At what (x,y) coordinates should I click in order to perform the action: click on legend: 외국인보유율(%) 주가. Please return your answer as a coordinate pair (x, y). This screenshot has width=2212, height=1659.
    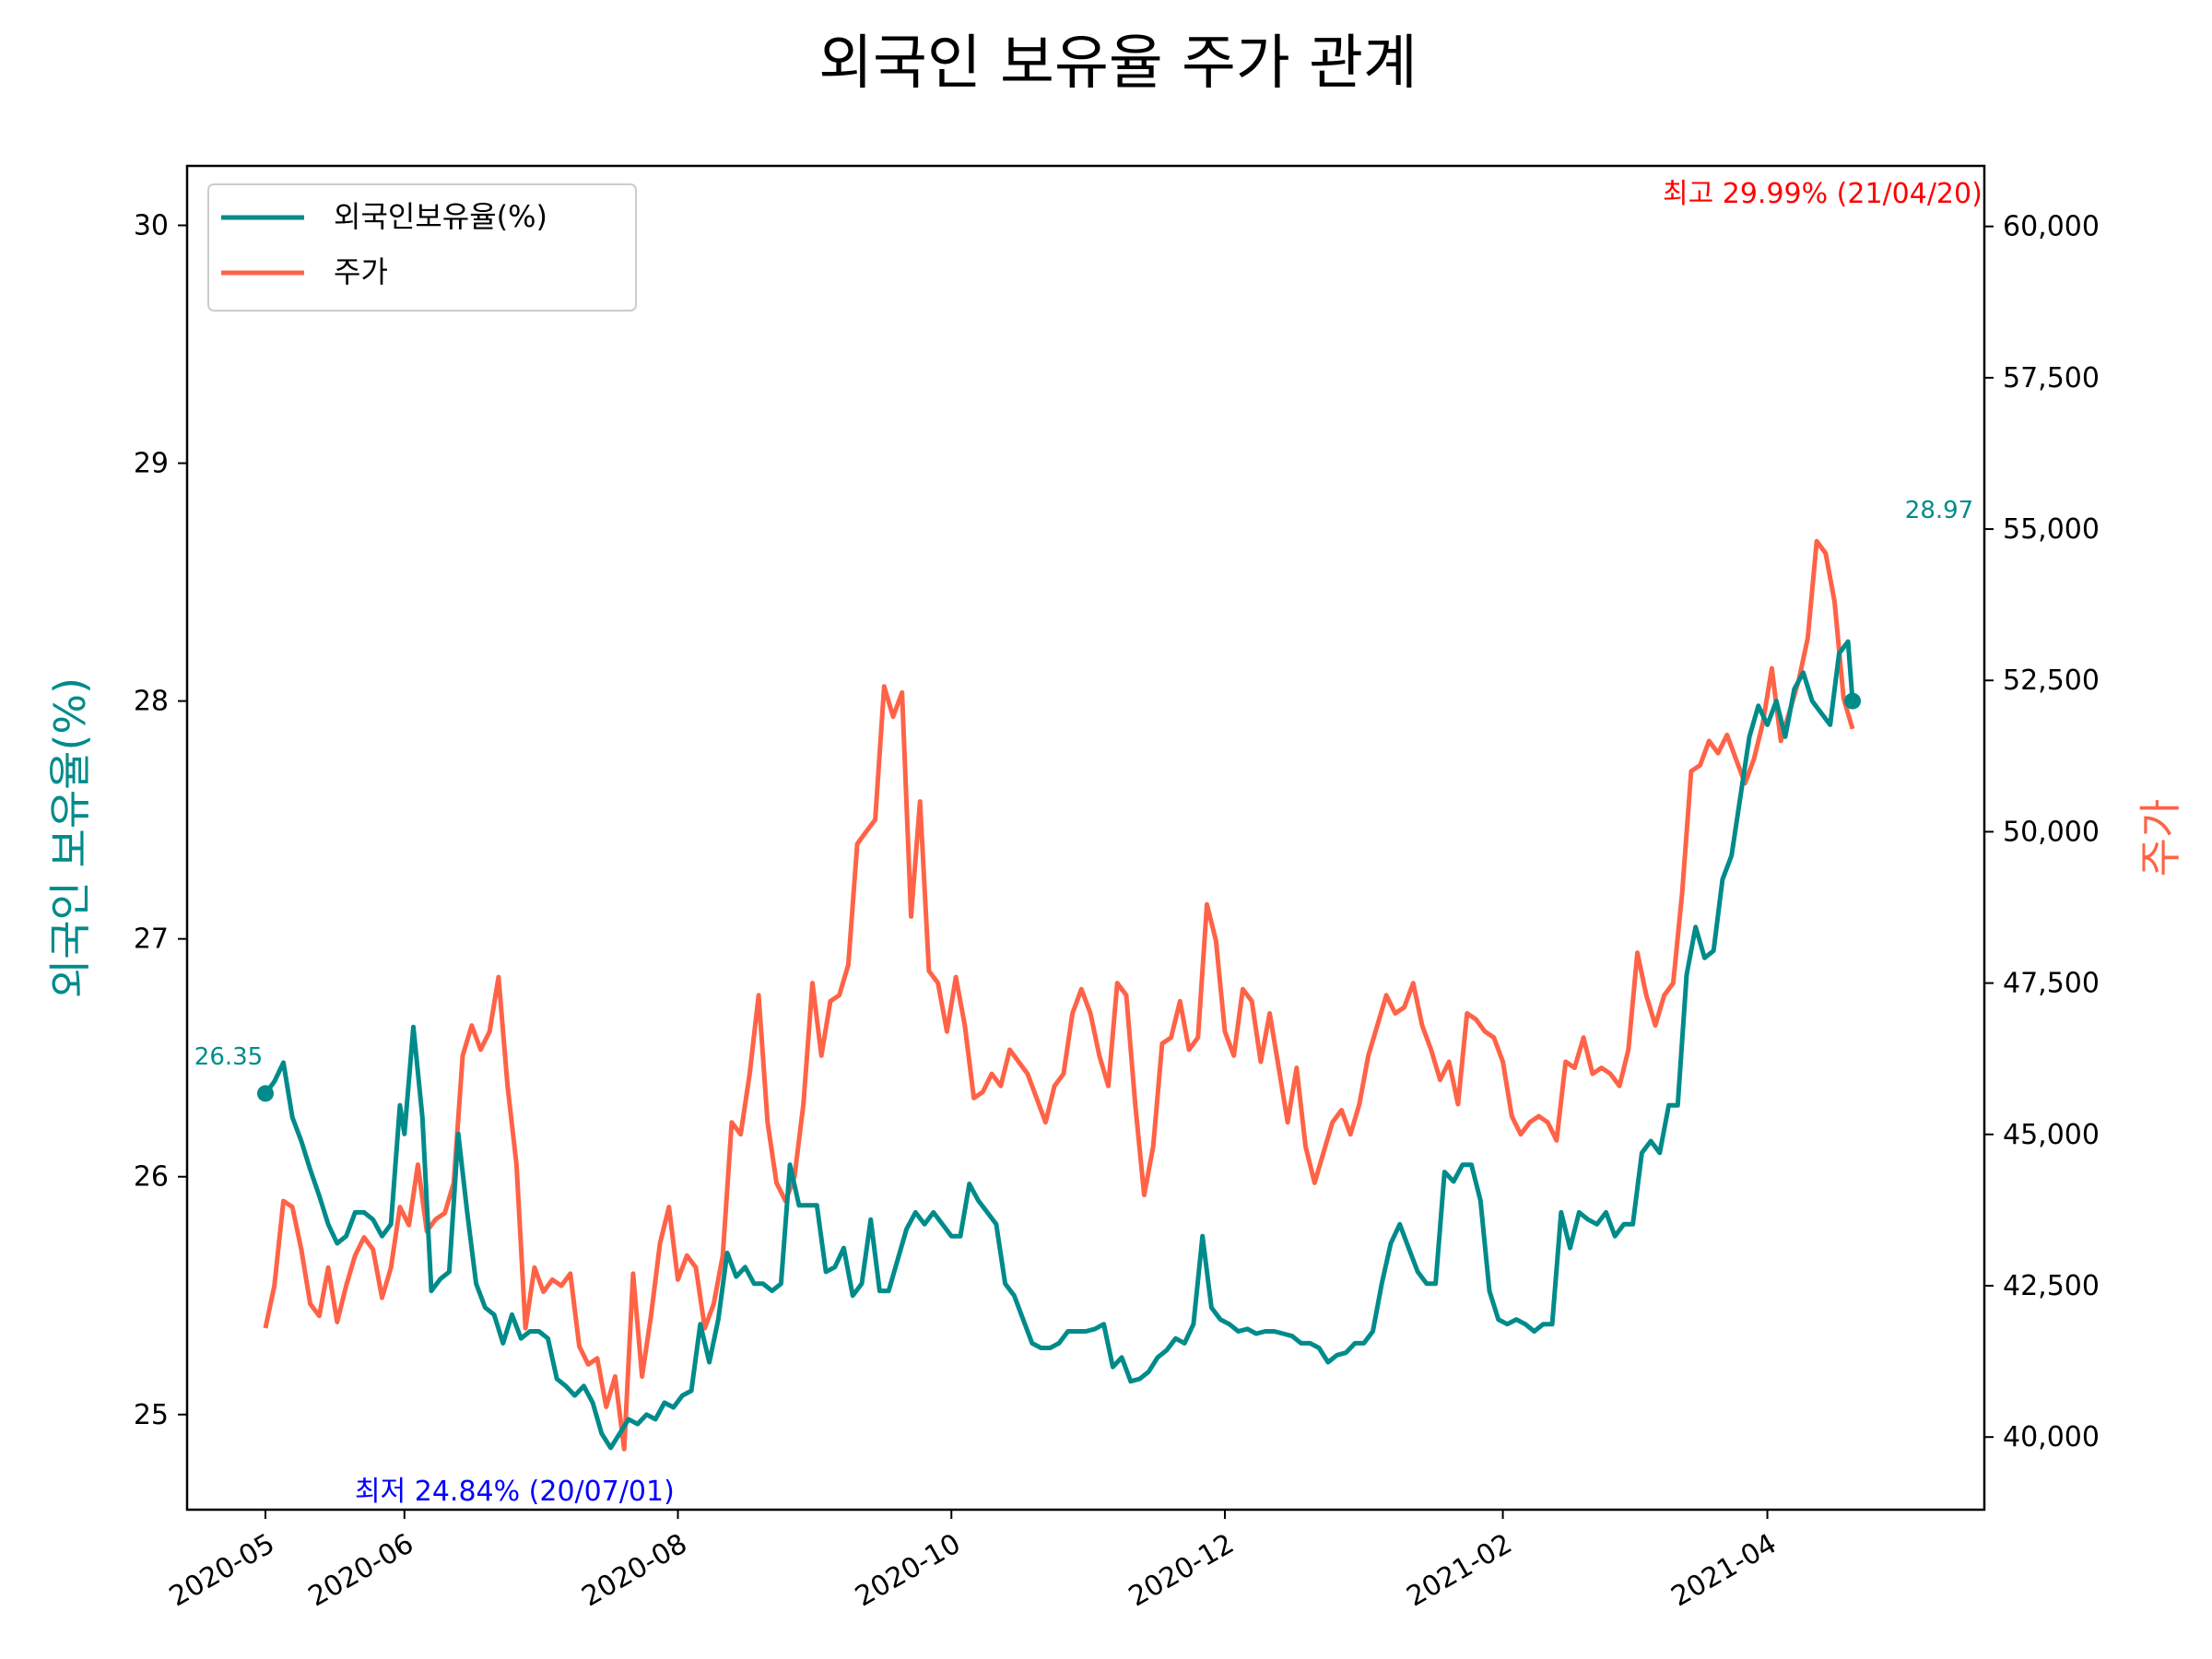
    Looking at the image, I should click on (422, 247).